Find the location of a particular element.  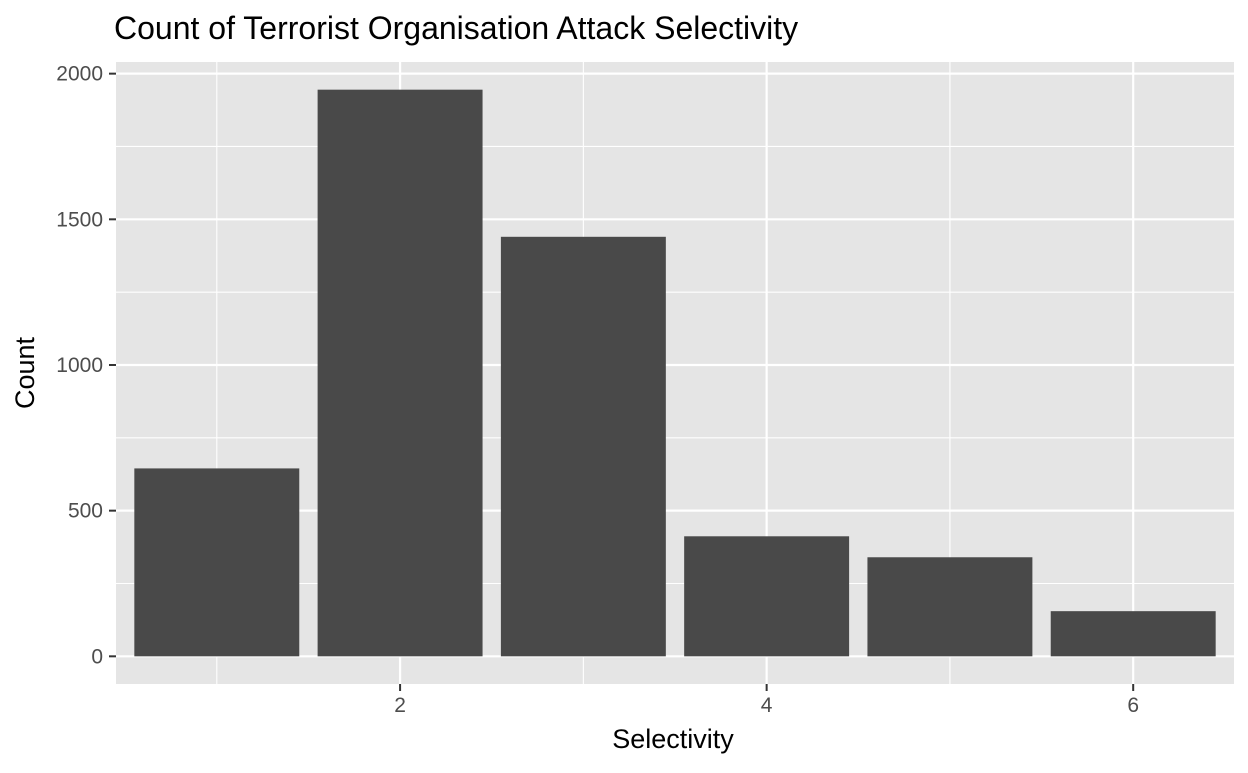

y-tick-label: 2000 is located at coordinates (79, 74).